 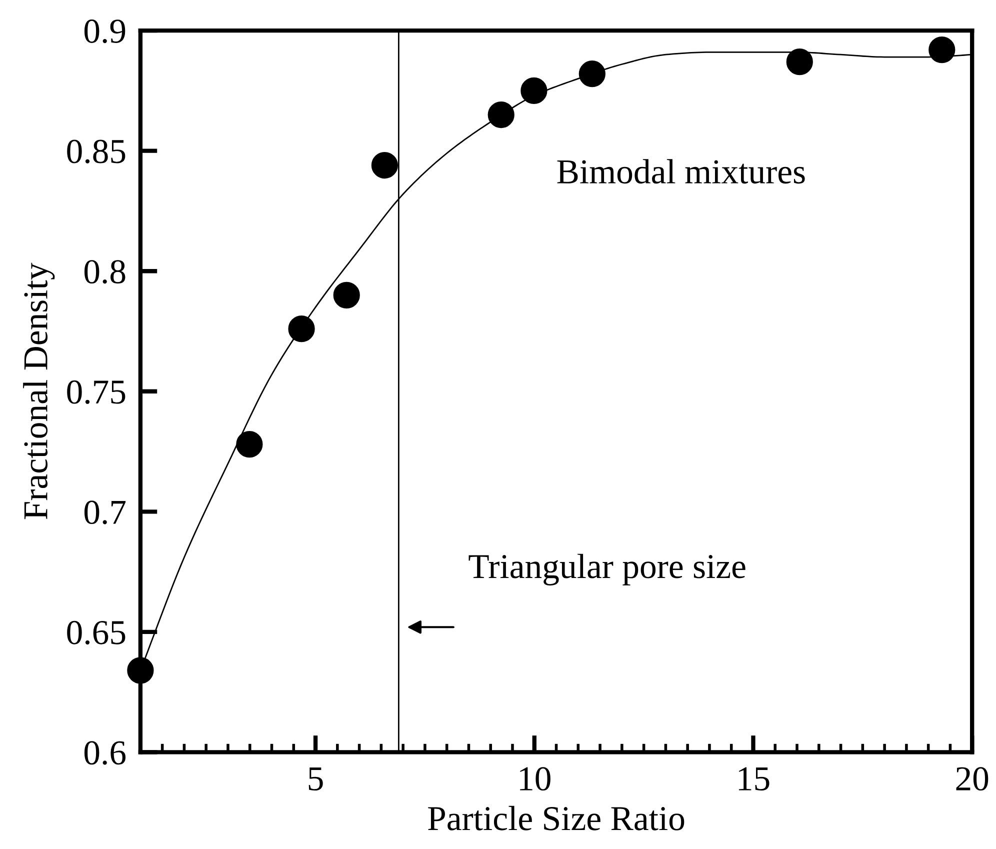 What do you see at coordinates (105, 753) in the screenshot?
I see `y-tick-label: 0.6` at bounding box center [105, 753].